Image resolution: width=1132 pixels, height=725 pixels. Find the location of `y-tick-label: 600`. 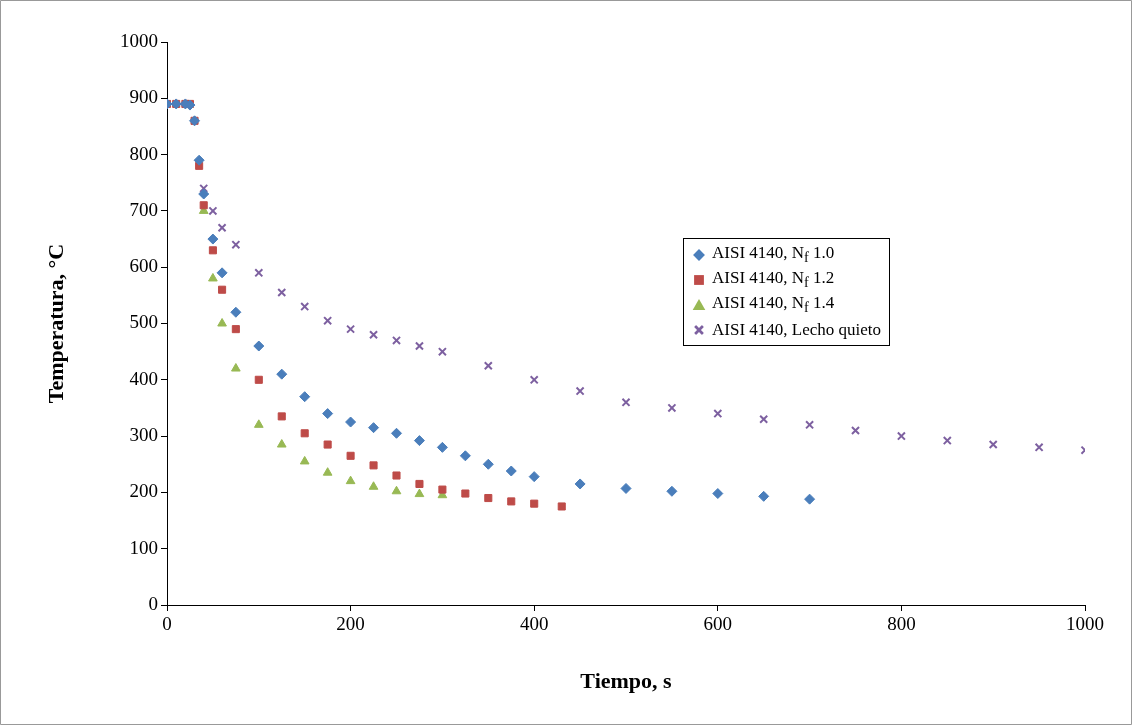

y-tick-label: 600 is located at coordinates (143, 266).